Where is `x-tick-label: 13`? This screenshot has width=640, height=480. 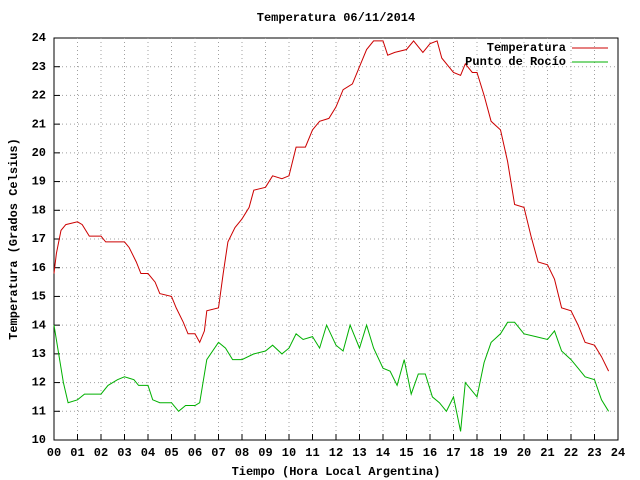 x-tick-label: 13 is located at coordinates (359, 453).